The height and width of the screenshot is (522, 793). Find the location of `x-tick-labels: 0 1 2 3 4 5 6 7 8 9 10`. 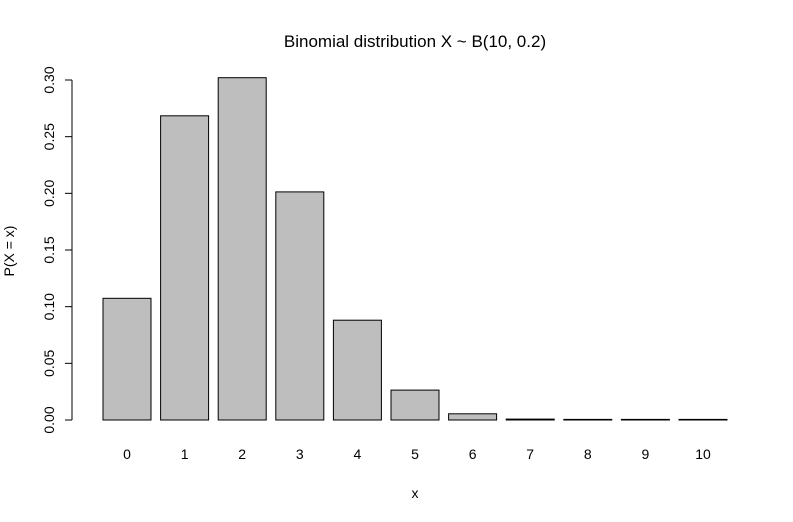

x-tick-labels: 0 1 2 3 4 5 6 7 8 9 10 is located at coordinates (417, 454).